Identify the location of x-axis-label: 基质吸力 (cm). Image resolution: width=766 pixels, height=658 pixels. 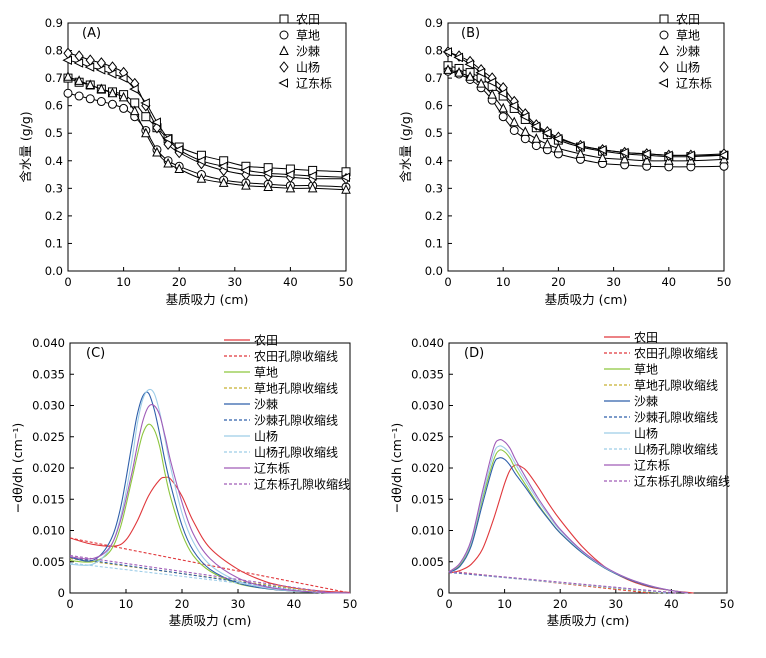
(210, 620).